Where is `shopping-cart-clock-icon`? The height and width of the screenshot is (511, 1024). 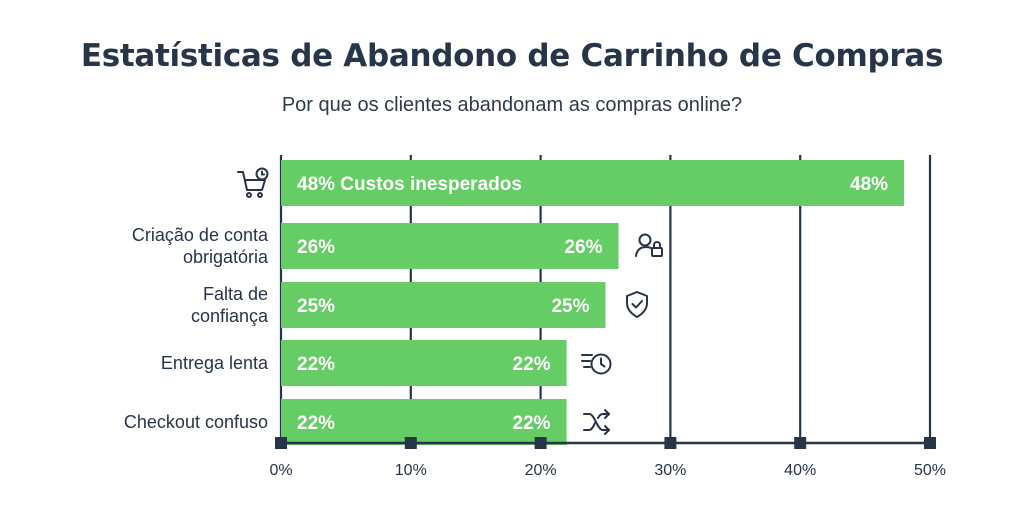
shopping-cart-clock-icon is located at coordinates (253, 182).